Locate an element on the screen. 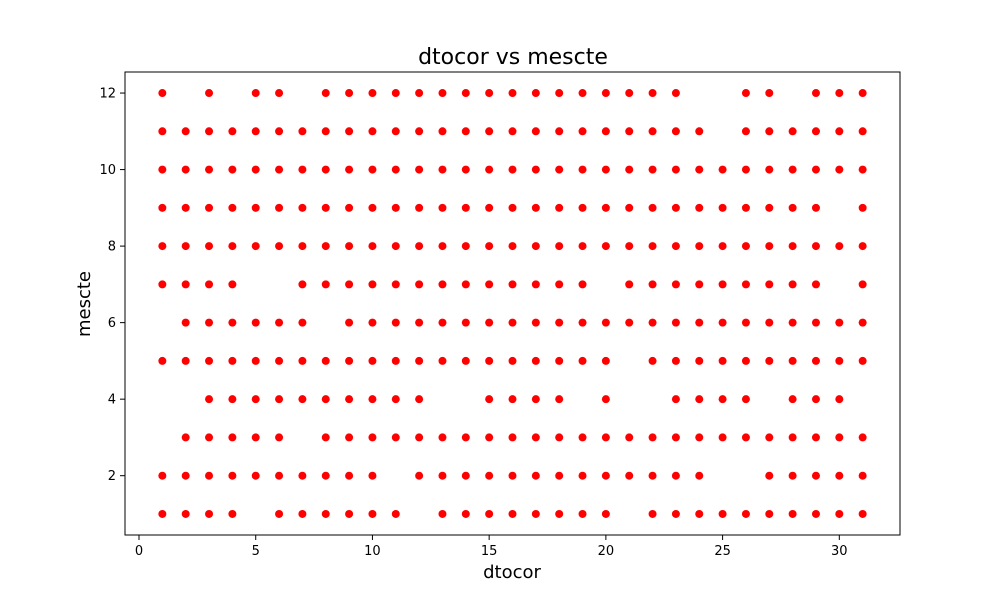  x-axis-ticks: 0 5 10 15 20 25 30 is located at coordinates (491, 547).